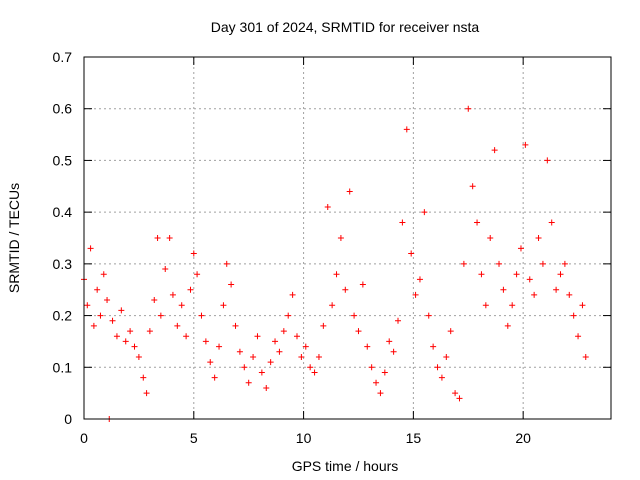 Image resolution: width=640 pixels, height=480 pixels. What do you see at coordinates (63, 109) in the screenshot?
I see `y-tick-label: 0.6` at bounding box center [63, 109].